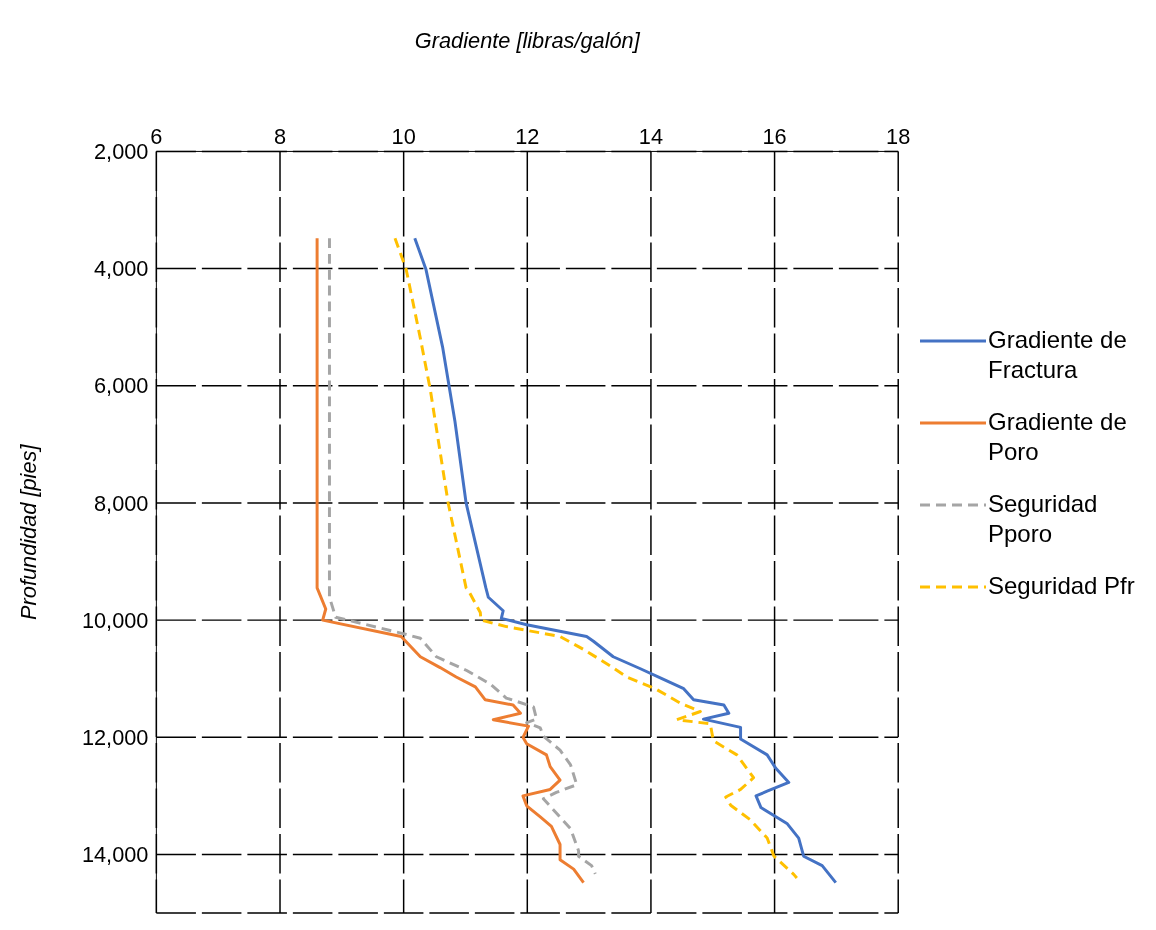  Describe the element at coordinates (280, 136) in the screenshot. I see `x-tick-label: 8` at that location.